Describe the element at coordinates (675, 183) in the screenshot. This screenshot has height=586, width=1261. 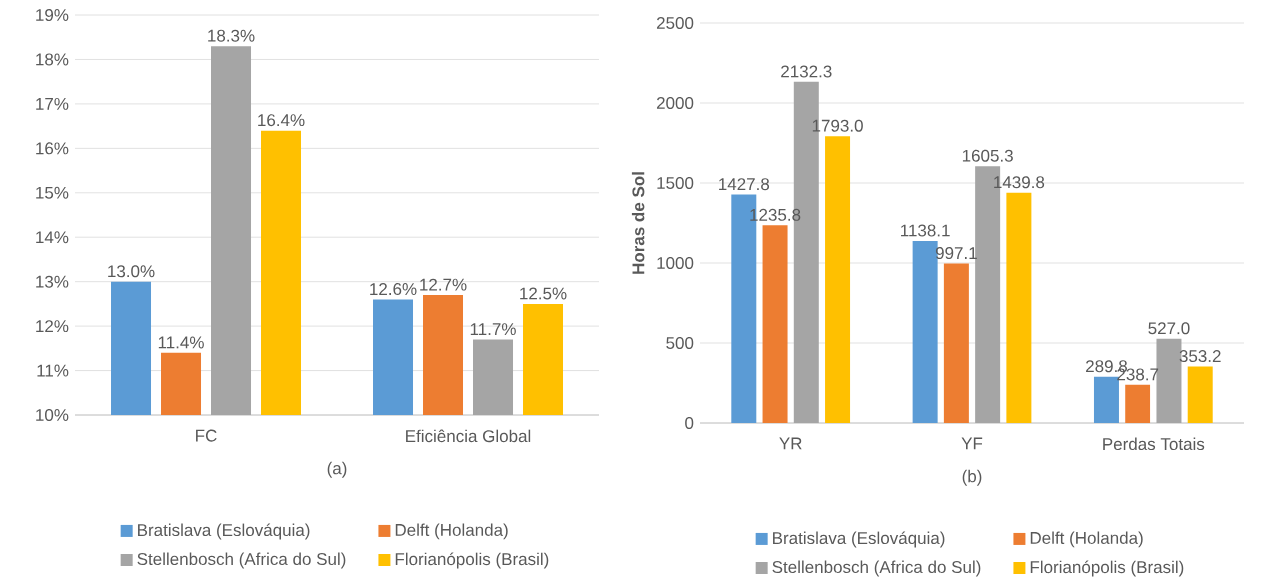
I see `y-tick-label: 1500` at that location.